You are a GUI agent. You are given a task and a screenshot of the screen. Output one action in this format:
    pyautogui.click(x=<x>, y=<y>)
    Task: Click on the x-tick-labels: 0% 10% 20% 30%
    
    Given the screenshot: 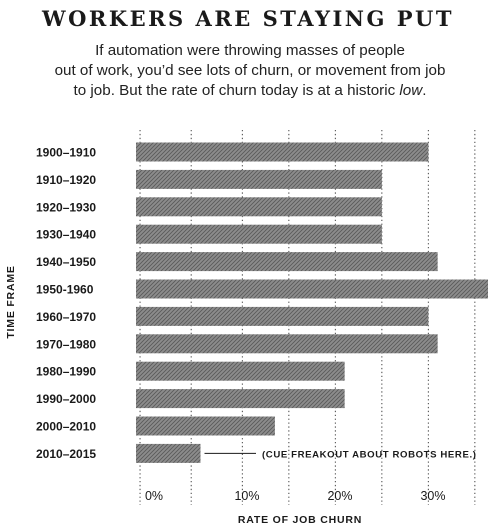 What is the action you would take?
    pyautogui.click(x=295, y=496)
    